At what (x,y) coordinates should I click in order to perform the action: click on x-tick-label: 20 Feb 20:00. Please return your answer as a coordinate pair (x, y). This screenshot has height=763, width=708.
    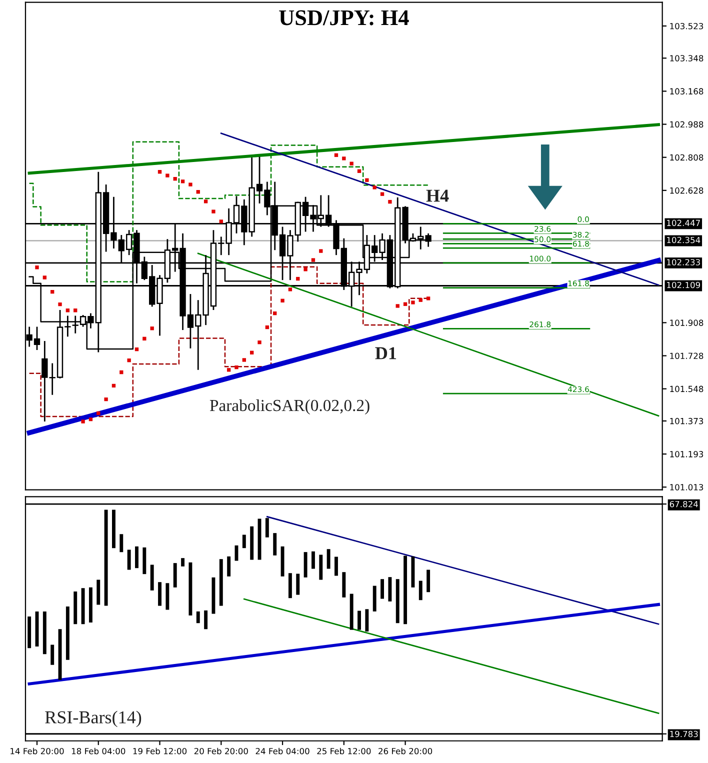
    Looking at the image, I should click on (221, 751).